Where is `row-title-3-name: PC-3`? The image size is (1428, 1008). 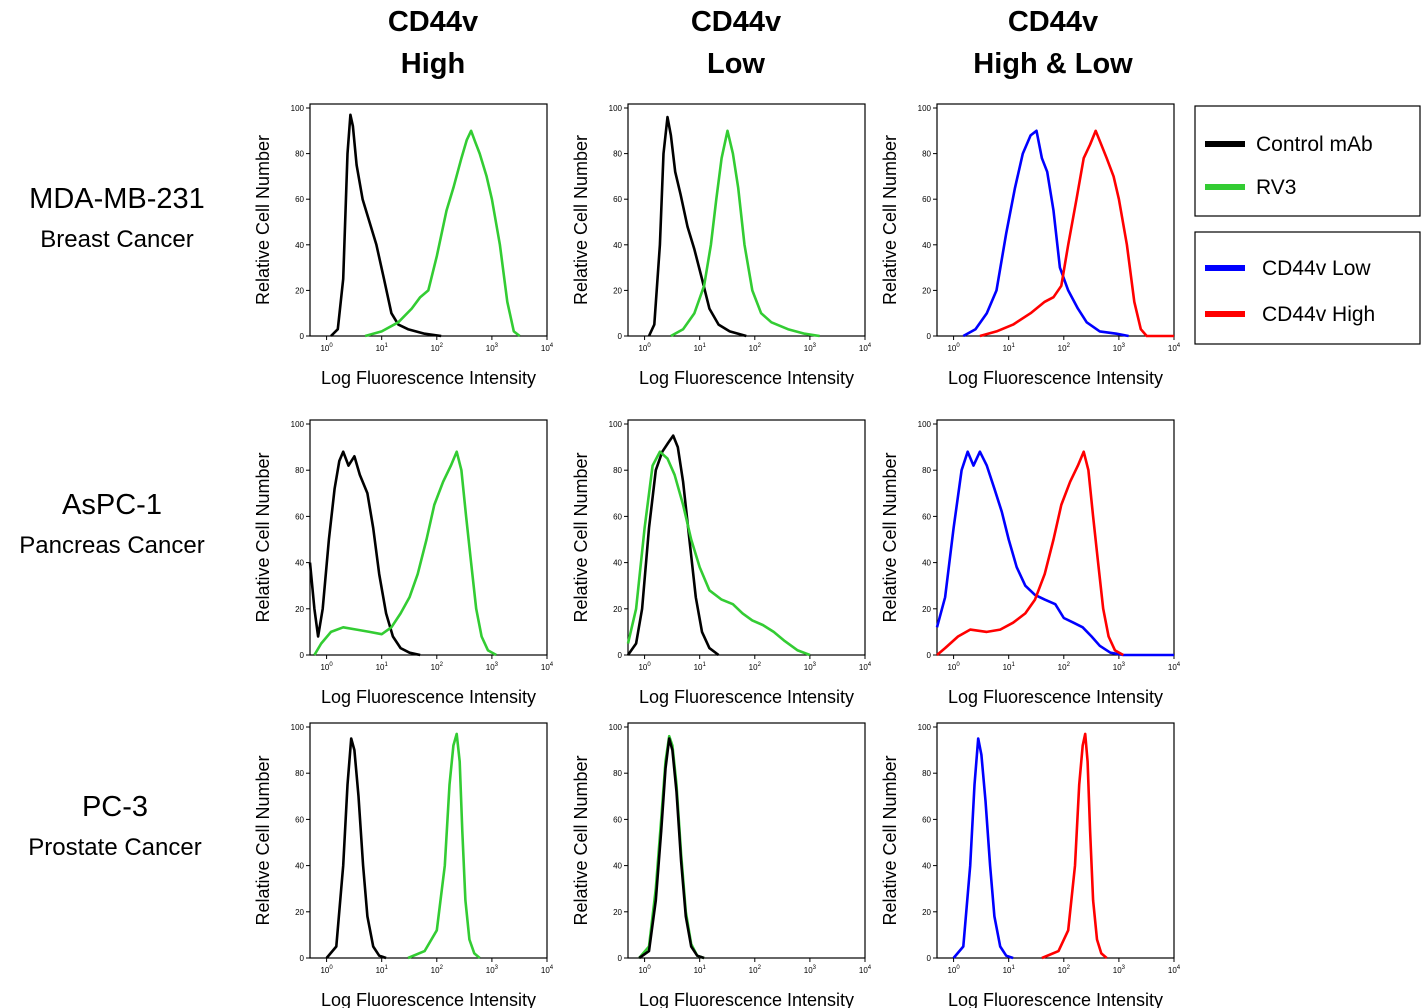 row-title-3-name: PC-3 is located at coordinates (115, 807).